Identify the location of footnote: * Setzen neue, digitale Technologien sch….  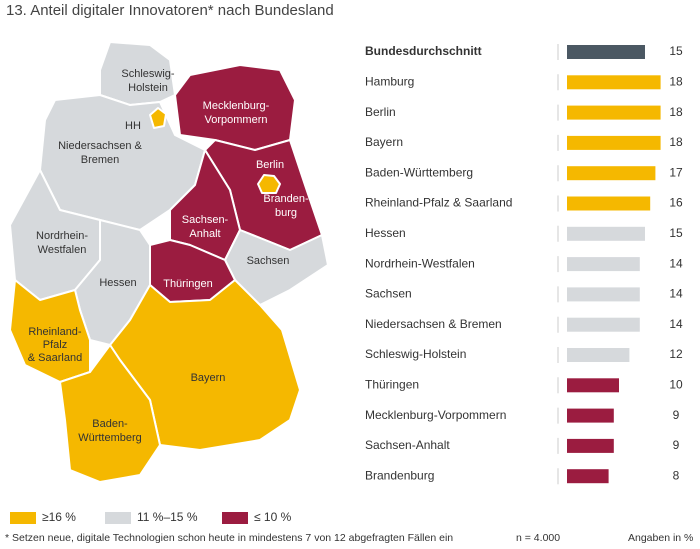
(229, 538).